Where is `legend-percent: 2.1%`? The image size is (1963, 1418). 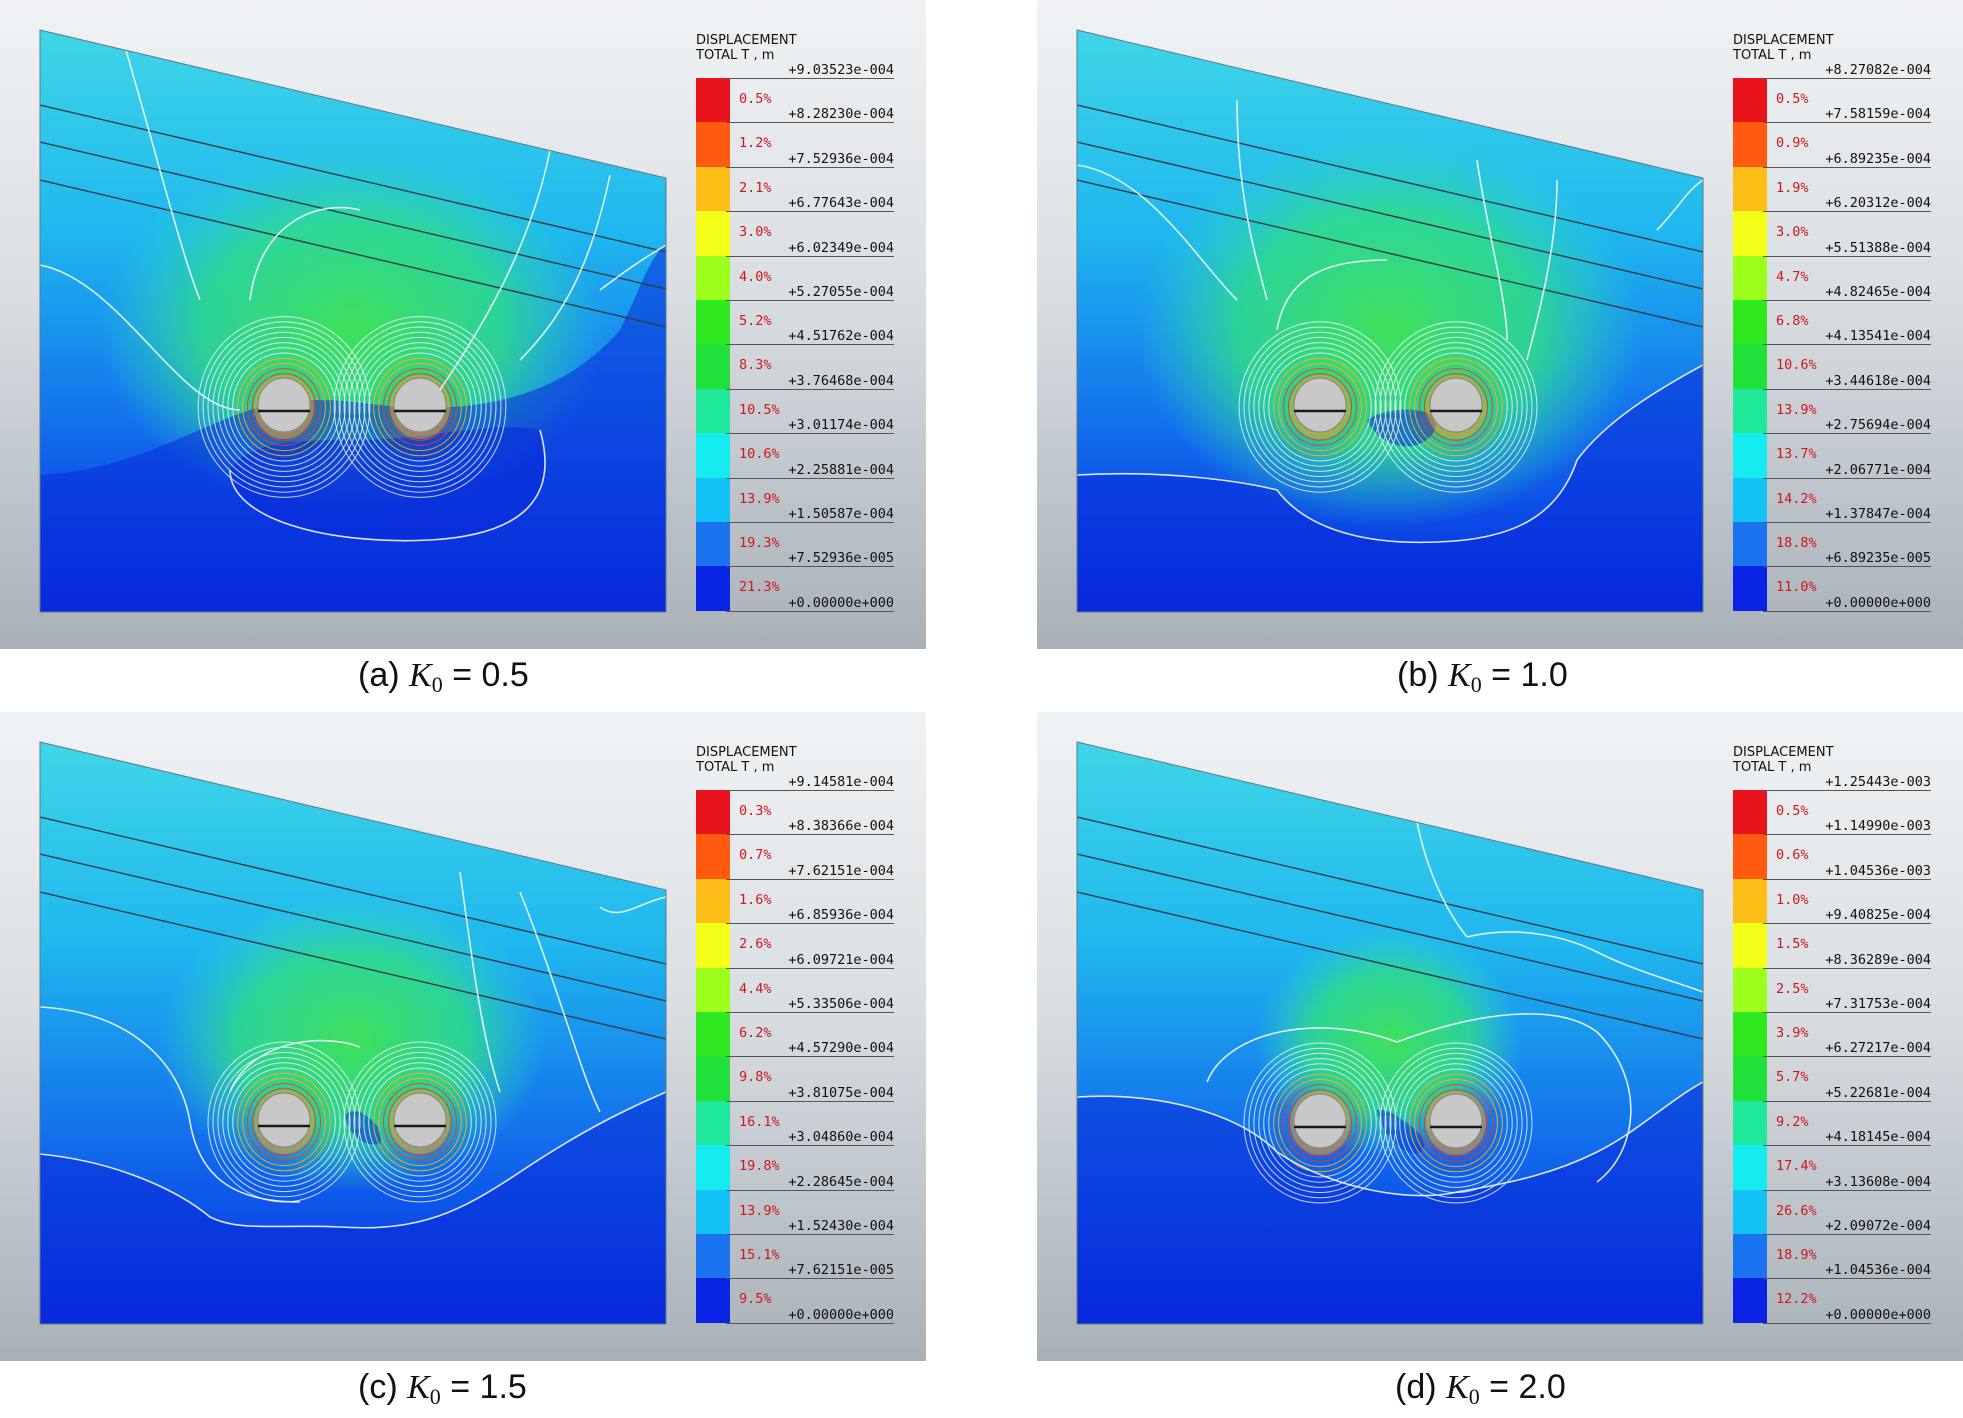
legend-percent: 2.1% is located at coordinates (755, 187).